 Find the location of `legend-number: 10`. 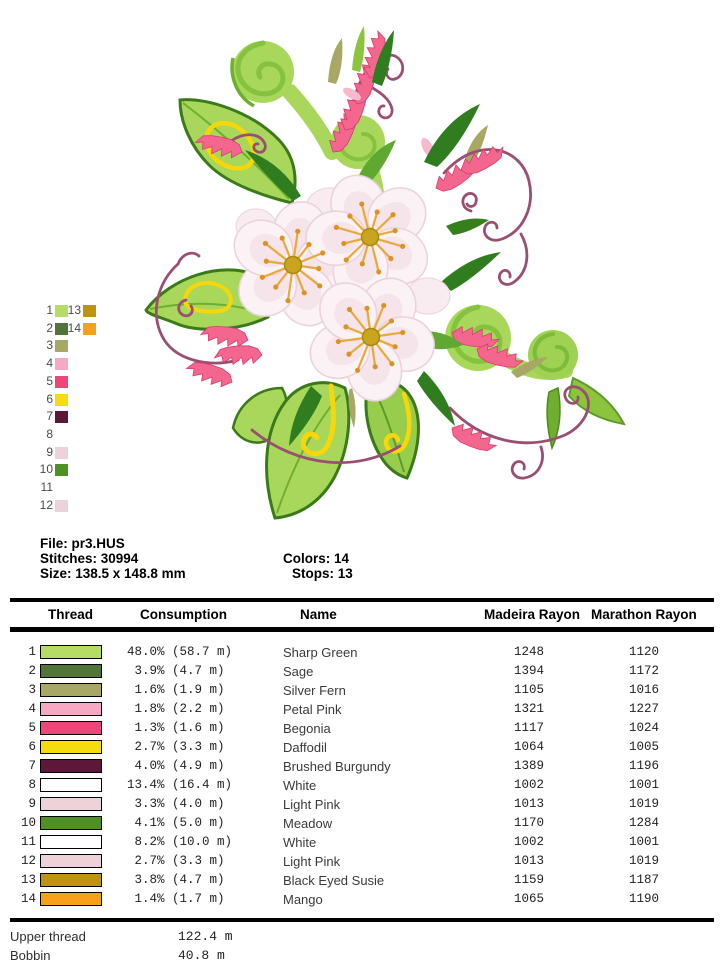

legend-number: 10 is located at coordinates (46, 469).